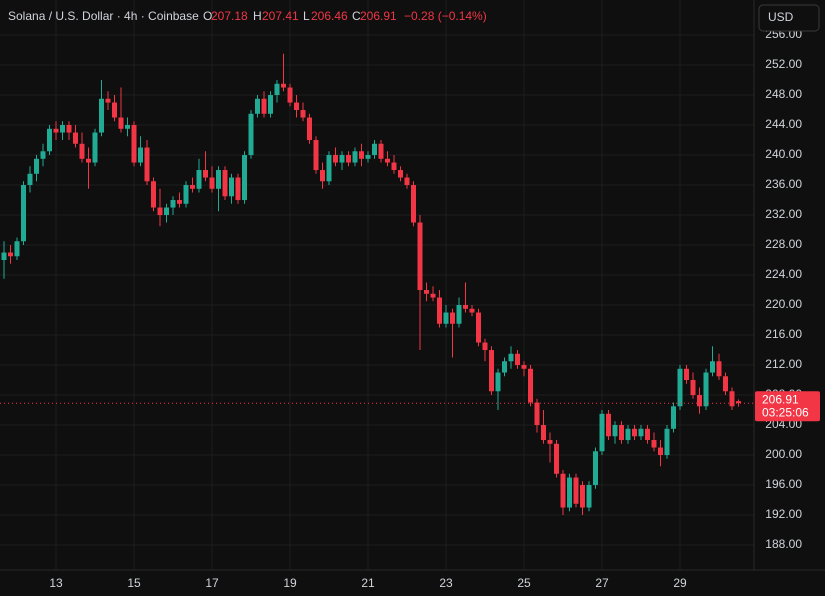 This screenshot has width=825, height=596. What do you see at coordinates (783, 124) in the screenshot?
I see `y-tick-label: 244.00` at bounding box center [783, 124].